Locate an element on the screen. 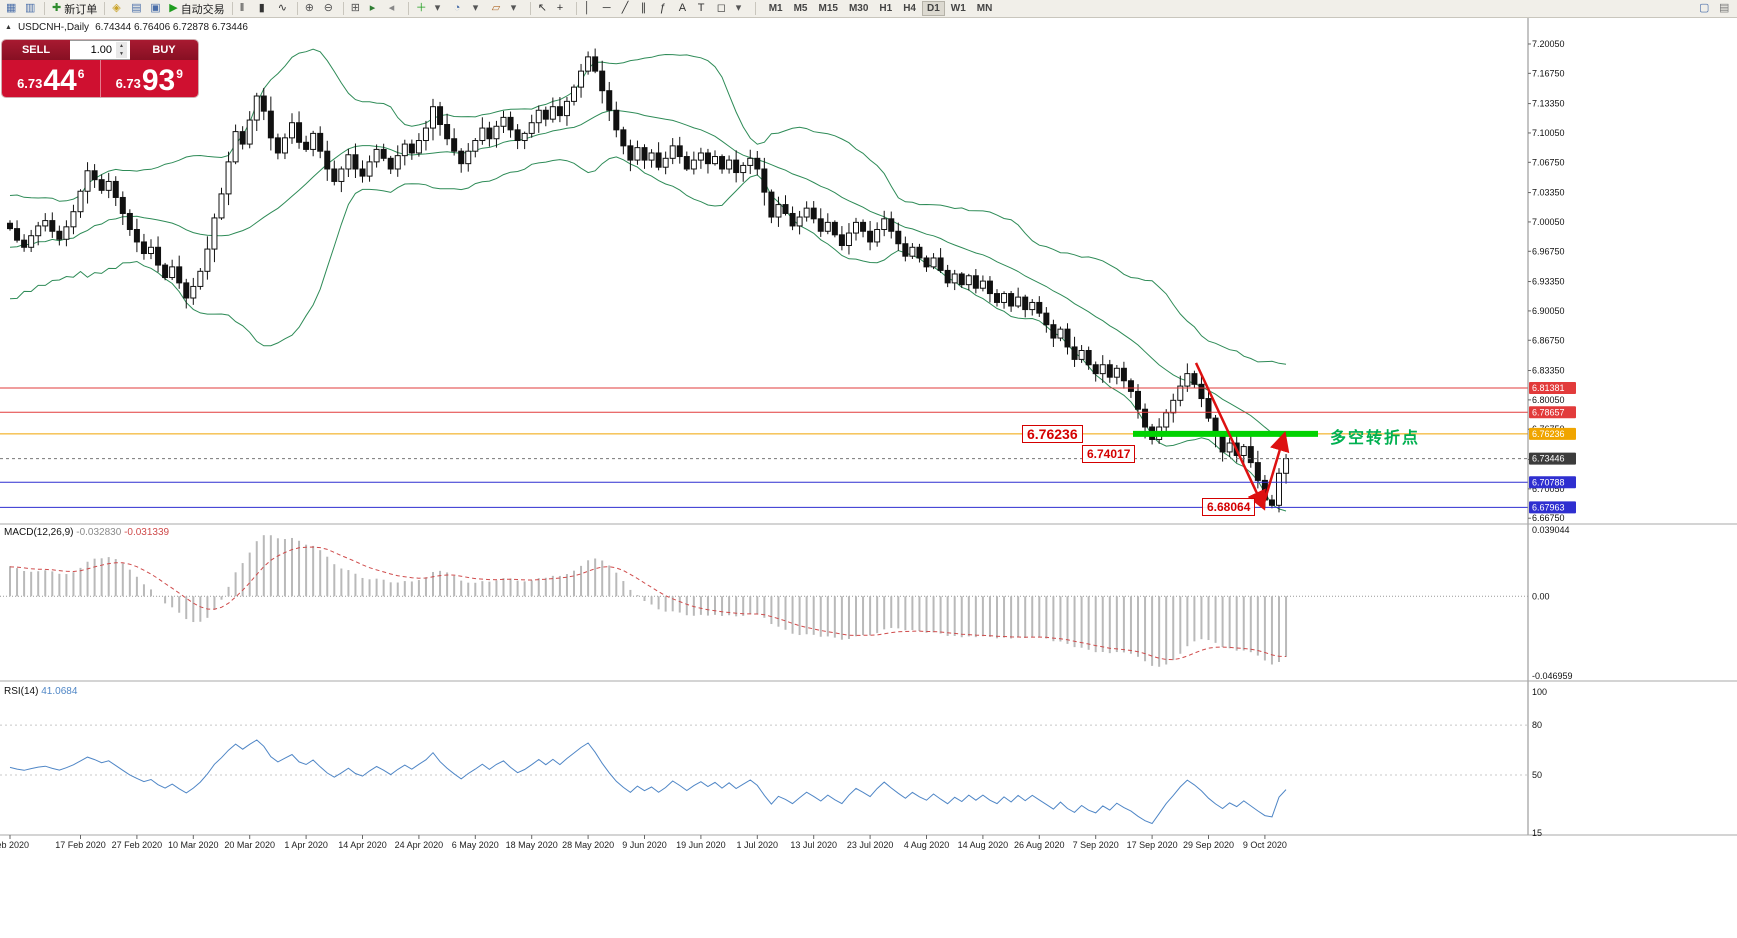  sell-price: 6.73 44 6 is located at coordinates (51, 78).